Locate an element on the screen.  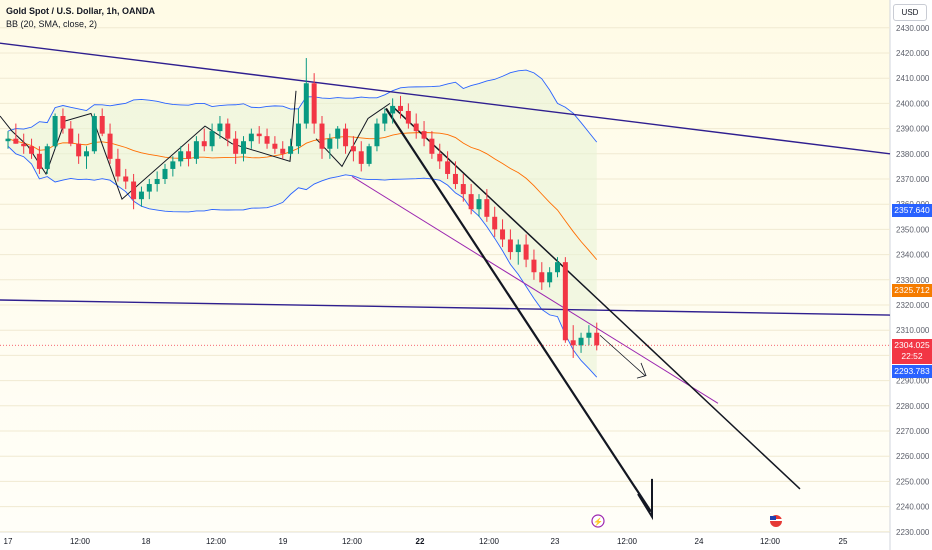
time-tick-label: 23 is located at coordinates (555, 541).